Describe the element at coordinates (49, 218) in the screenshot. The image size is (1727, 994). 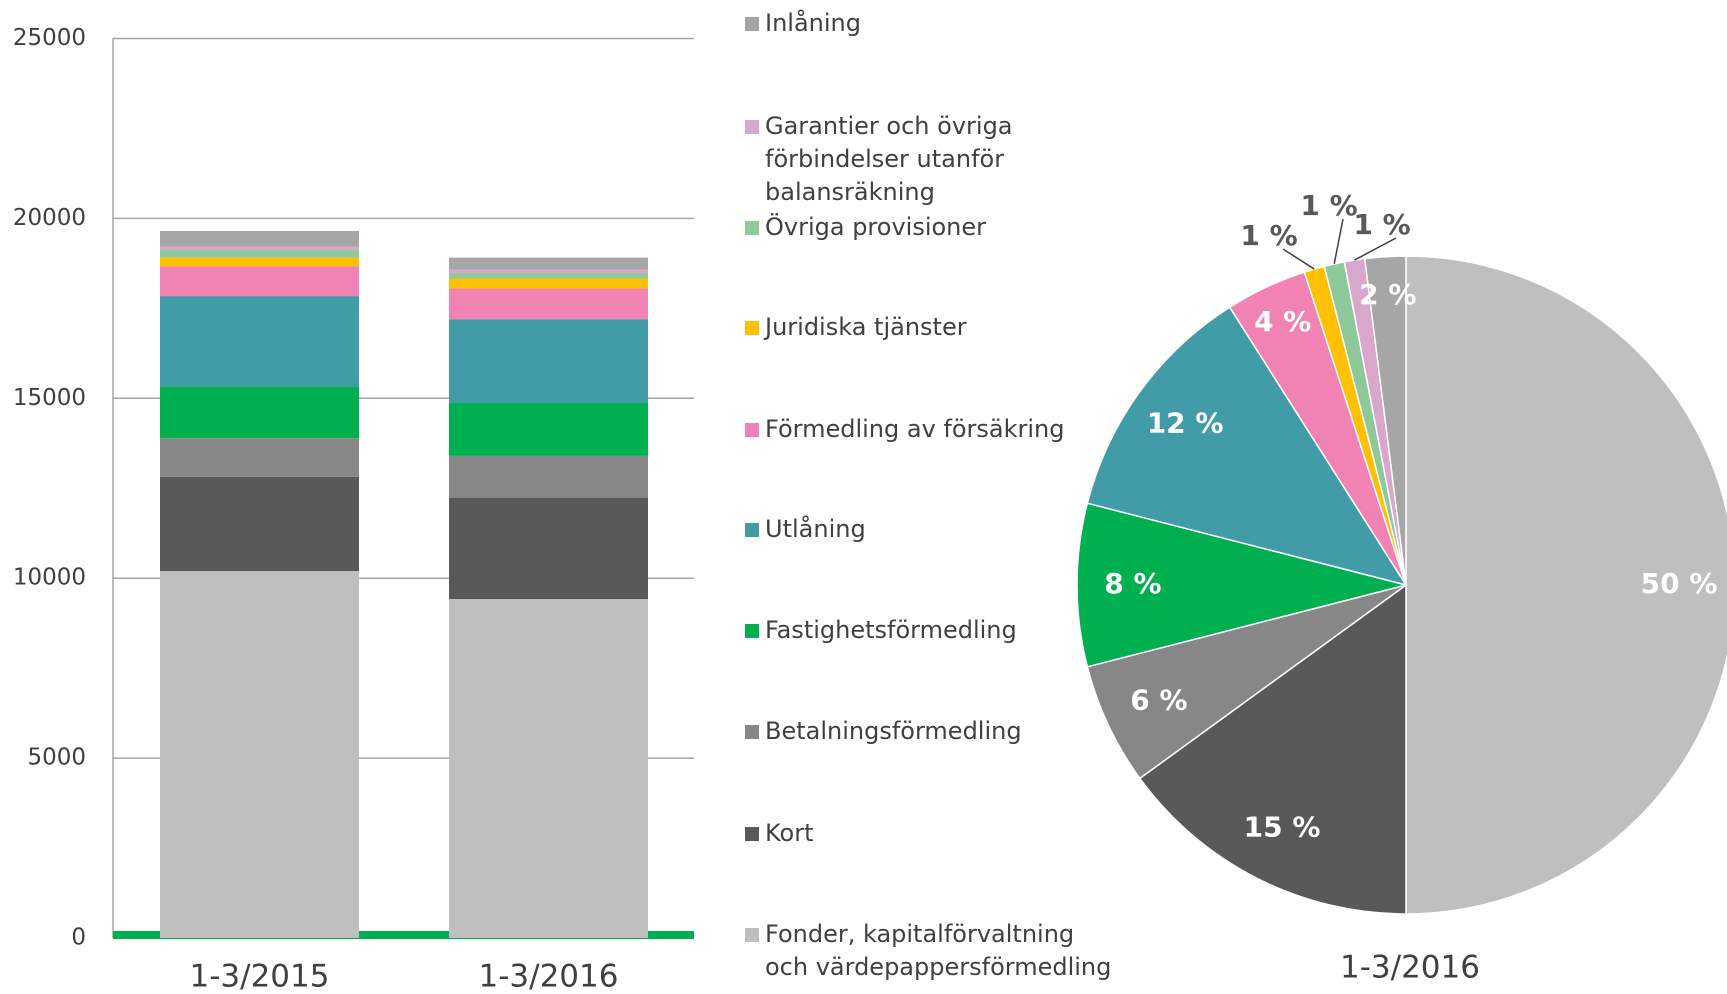
I see `y-tick-label: 20000` at that location.